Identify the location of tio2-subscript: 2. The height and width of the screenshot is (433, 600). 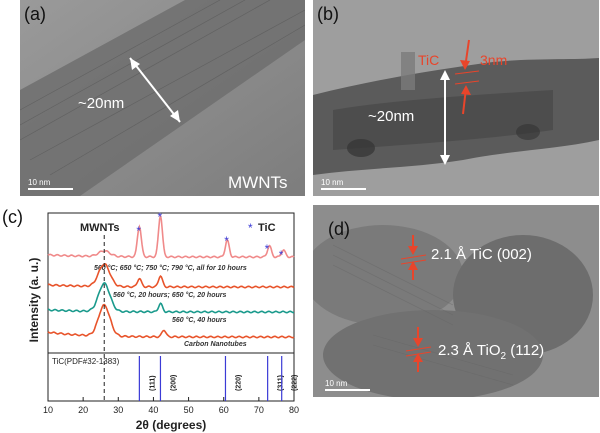
(503, 356).